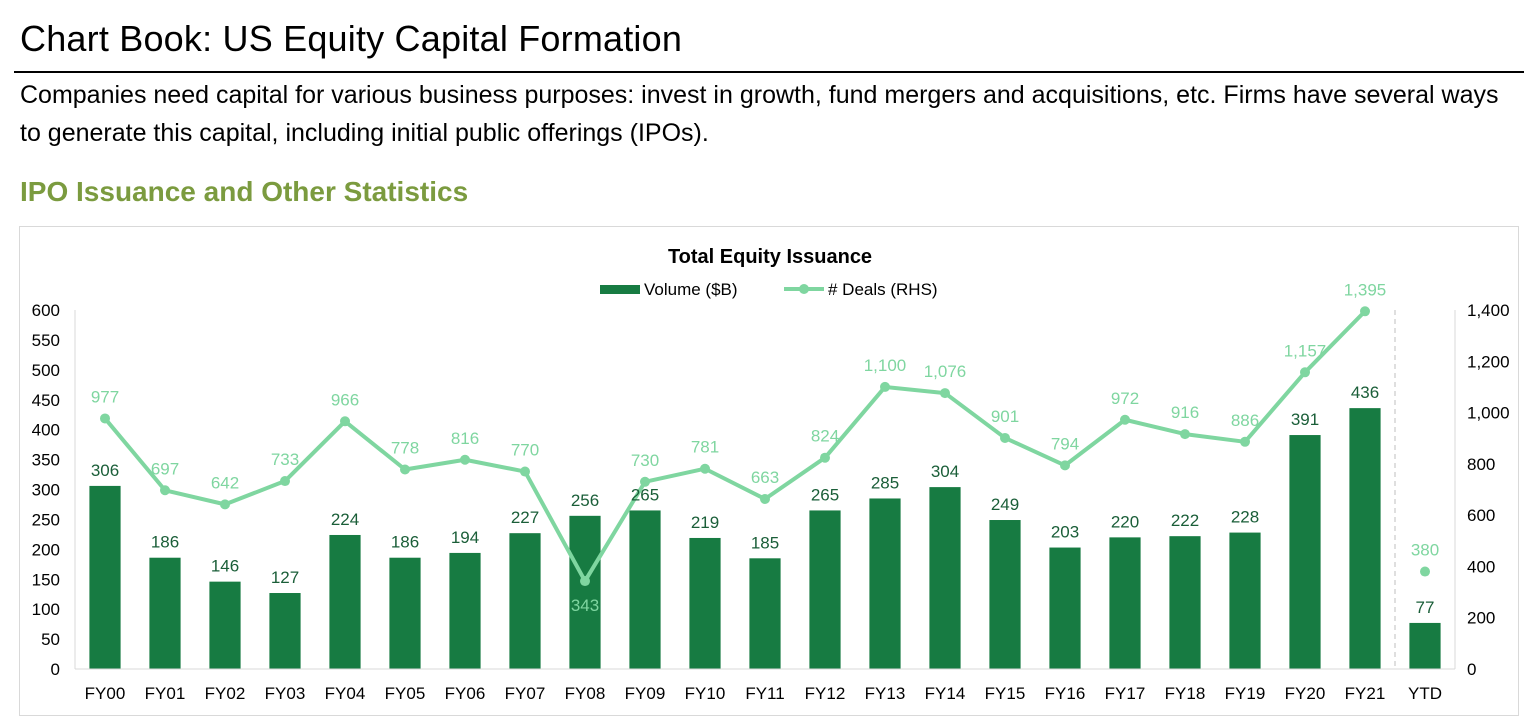 This screenshot has width=1538, height=717. Describe the element at coordinates (769, 72) in the screenshot. I see `title-divider` at that location.